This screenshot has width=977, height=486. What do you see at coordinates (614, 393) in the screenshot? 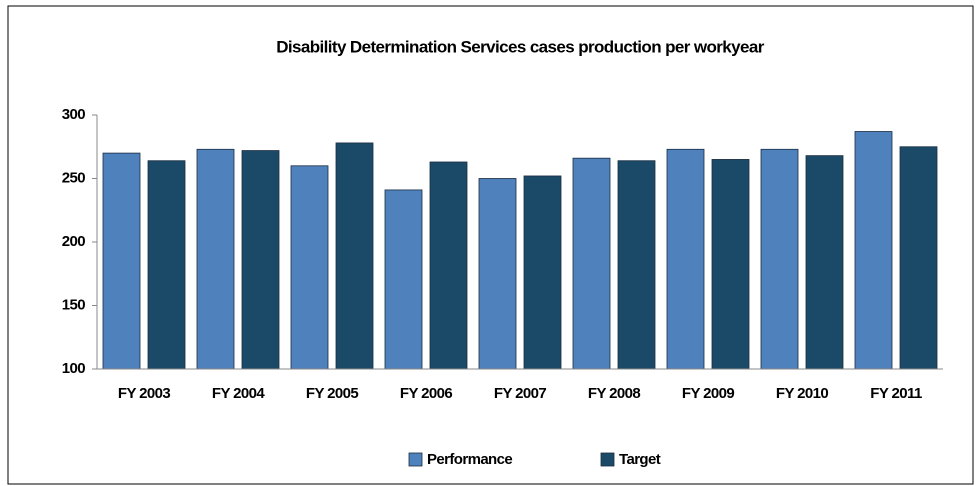
I see `x-tick-label: FY 2008` at bounding box center [614, 393].